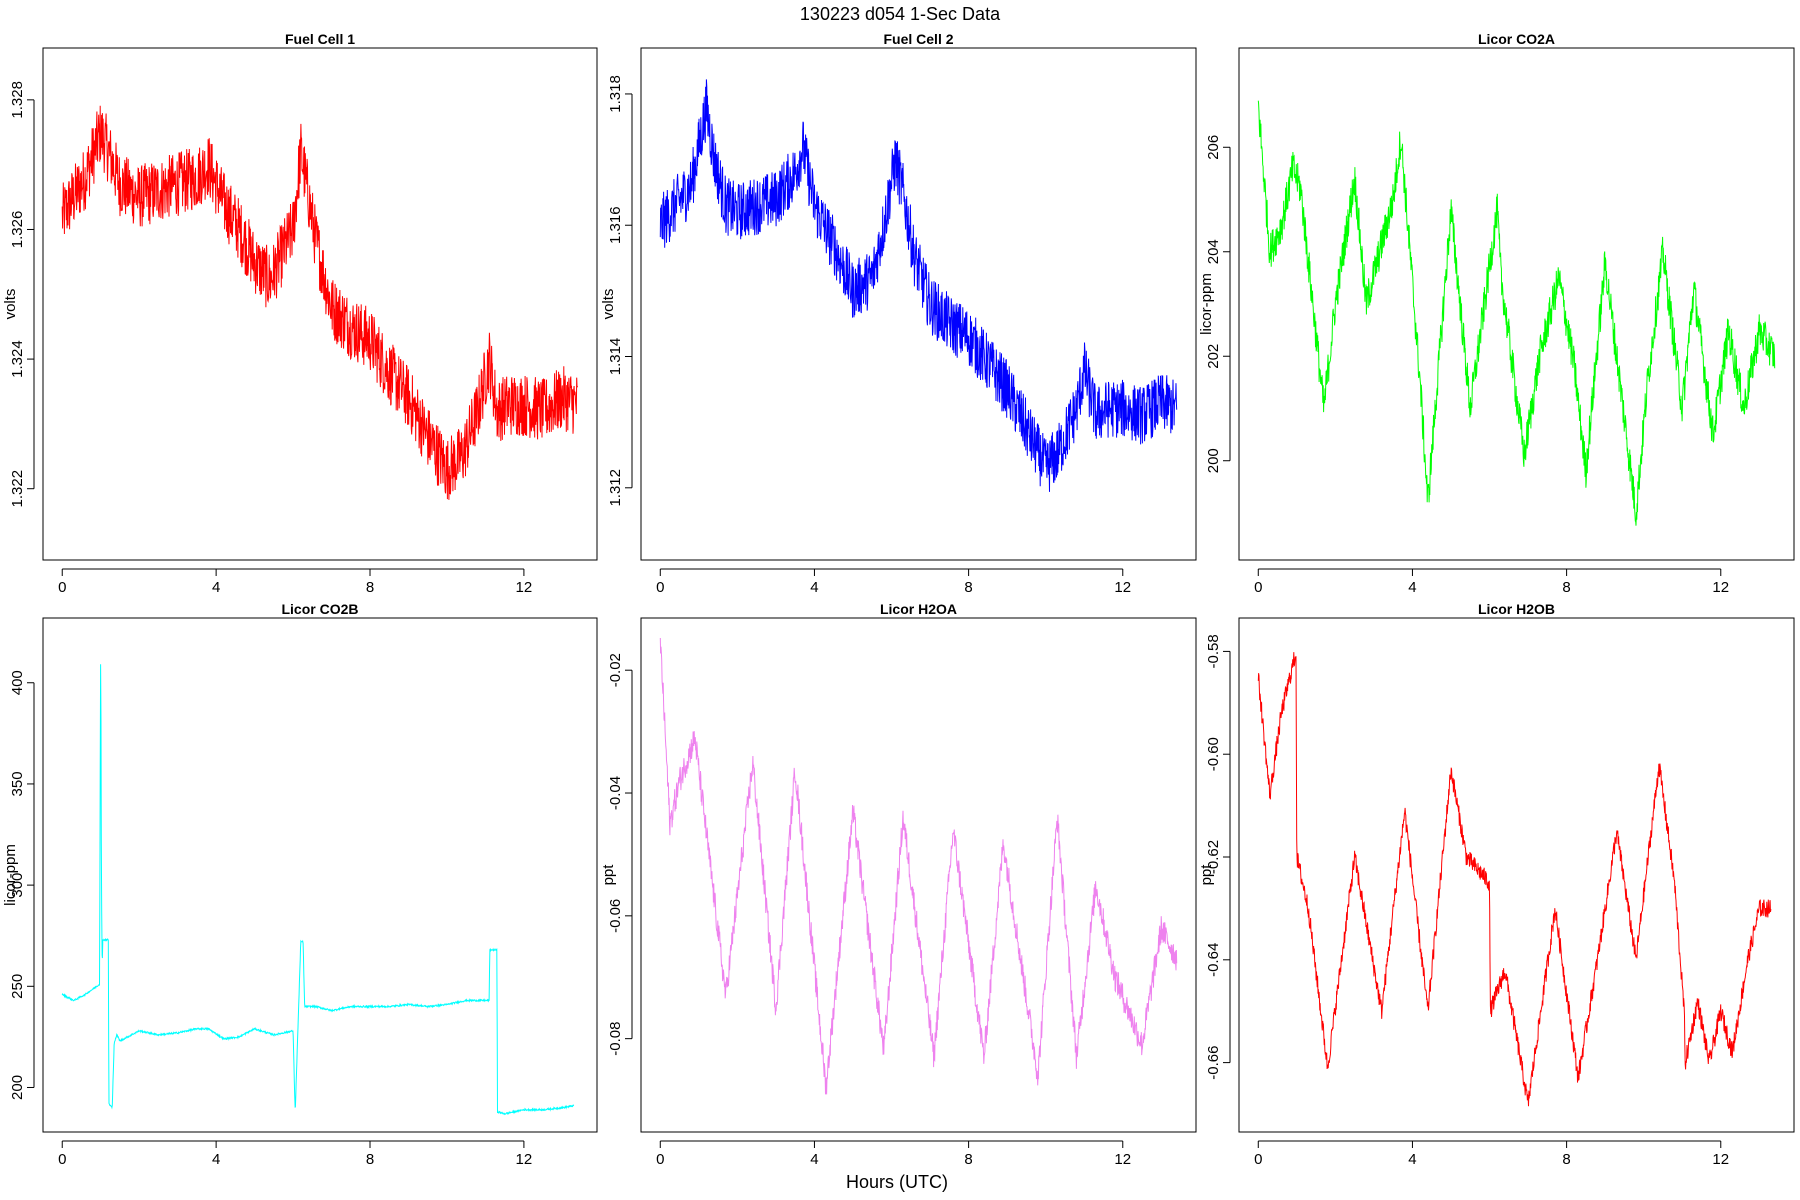 This screenshot has width=1800, height=1200. What do you see at coordinates (615, 94) in the screenshot?
I see `y-tick-label: 1.318` at bounding box center [615, 94].